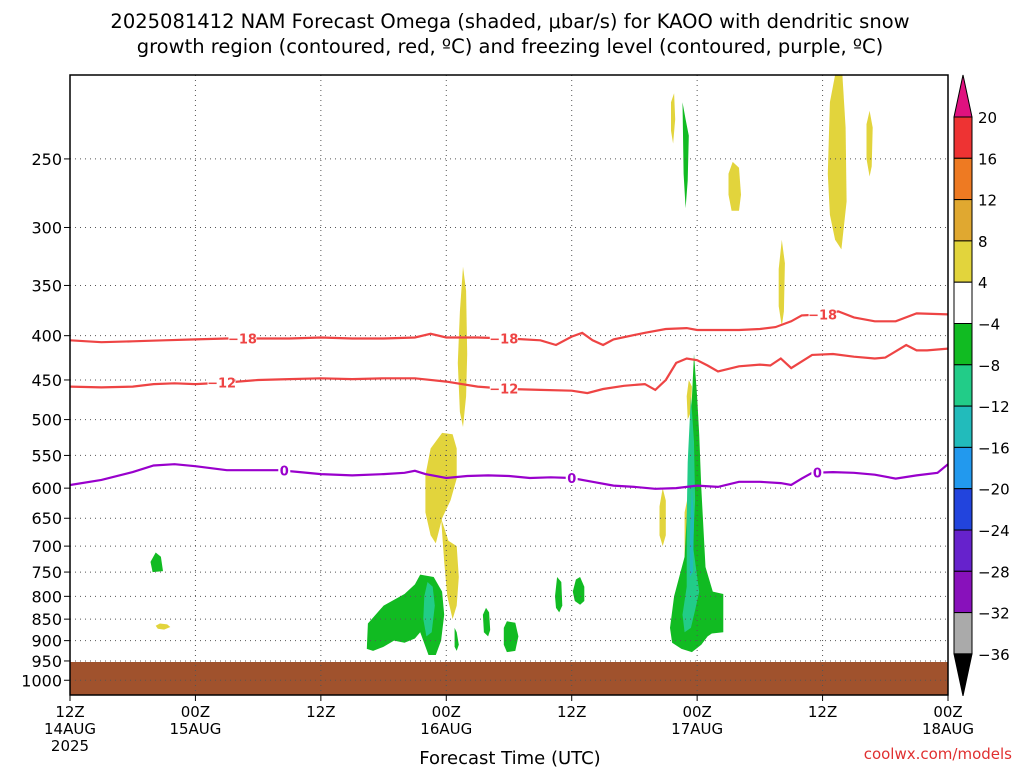 This screenshot has height=768, width=1024. I want to click on colorbar: 20 16 12 8 4 −4 −8 −12 −16 −20 −24 −28 −32 −36, so click(981, 385).